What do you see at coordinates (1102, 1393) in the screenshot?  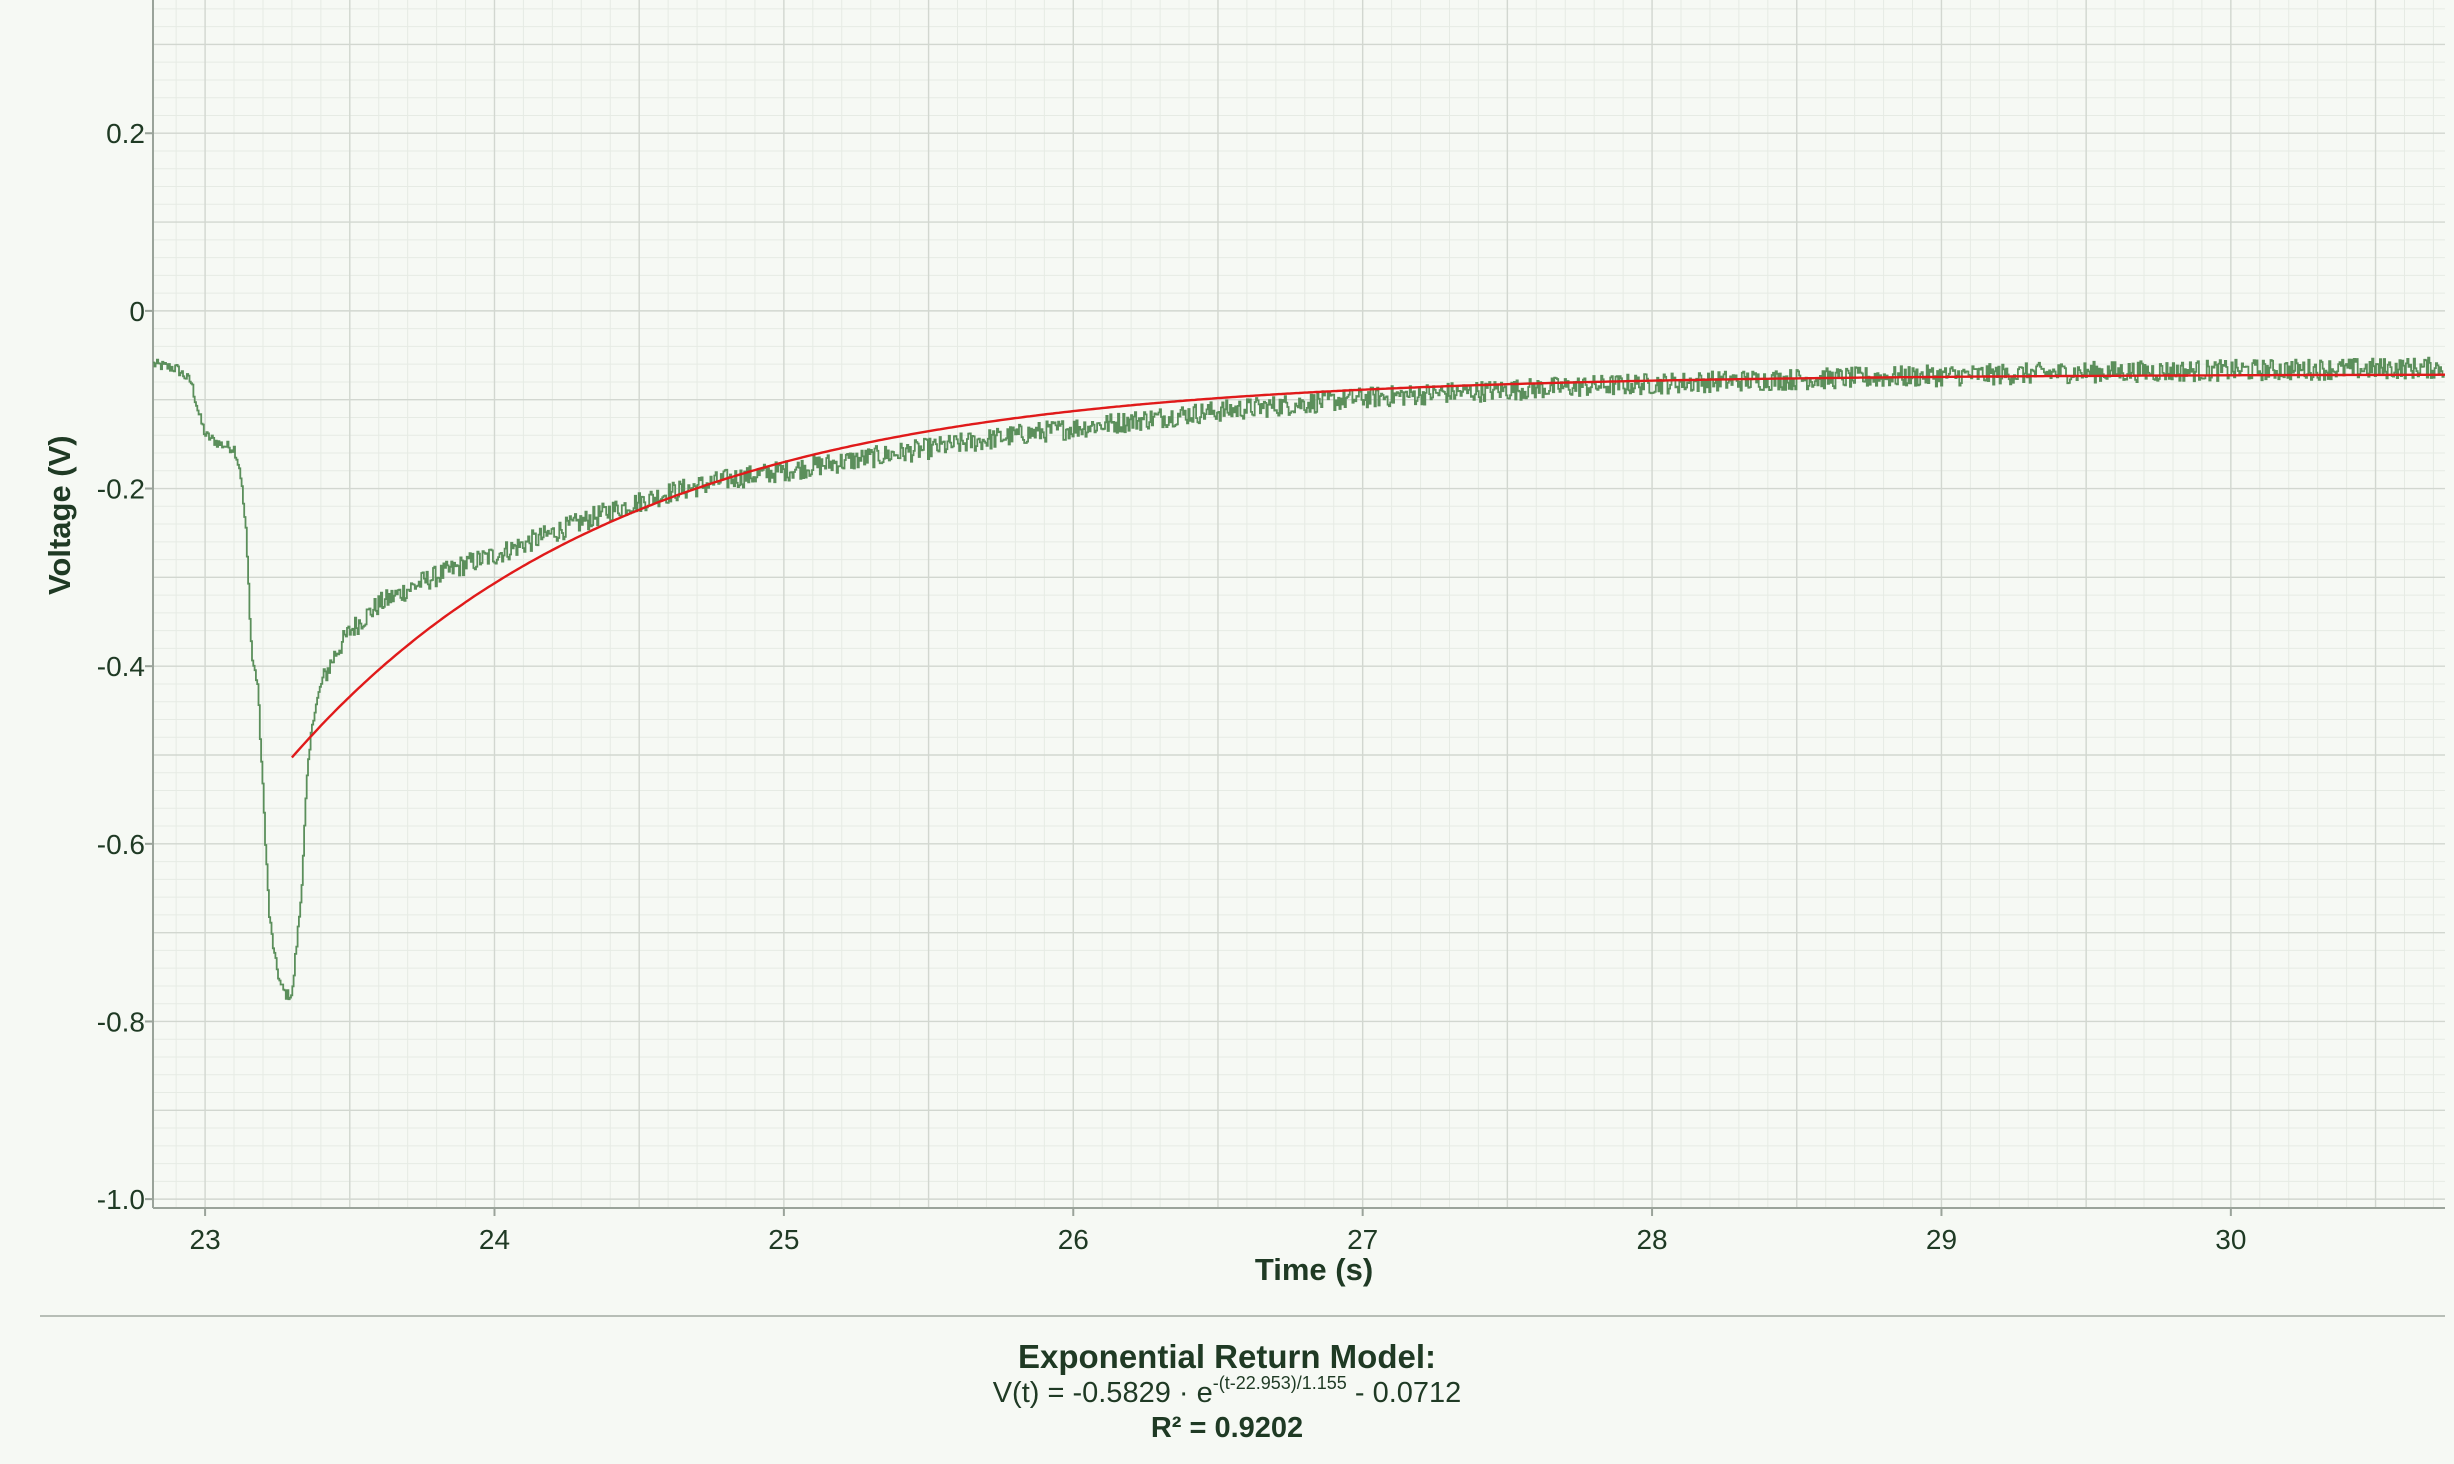 I see `equation-prefix: V(t) = -0.5829 · e` at bounding box center [1102, 1393].